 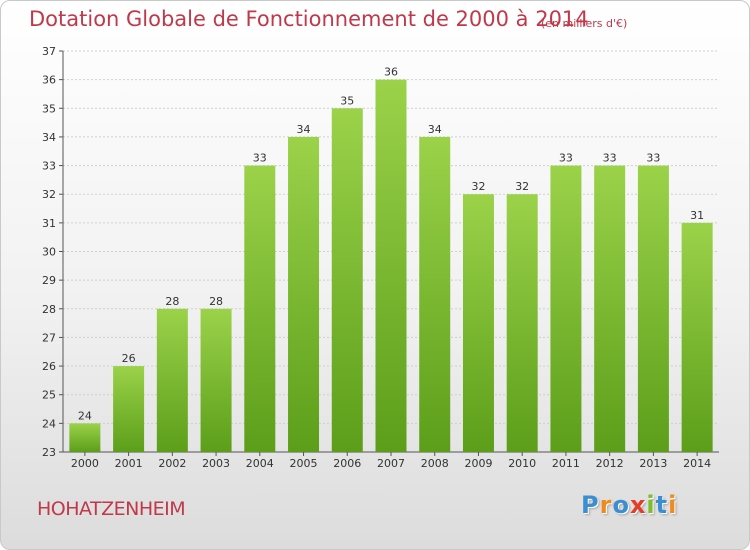 What do you see at coordinates (638, 505) in the screenshot?
I see `brand-letter: x` at bounding box center [638, 505].